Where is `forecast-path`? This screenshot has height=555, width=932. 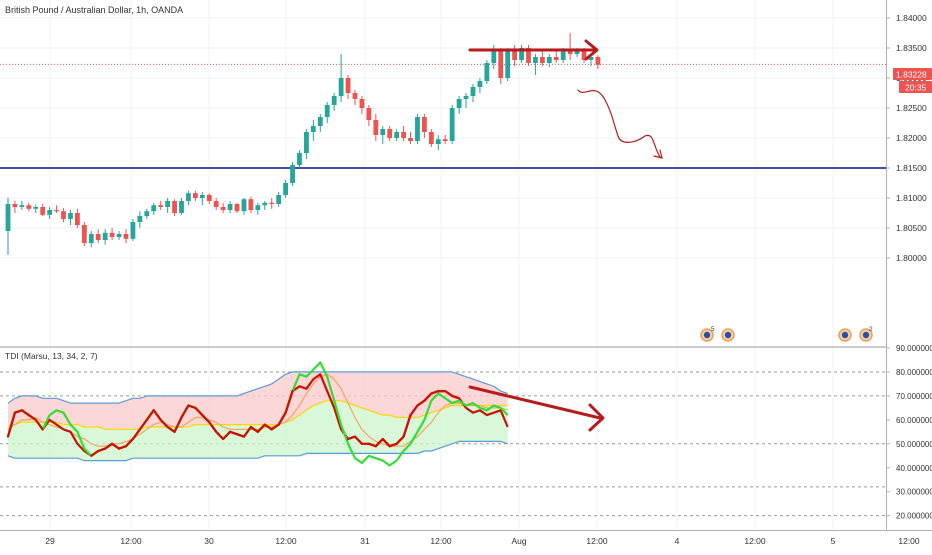
forecast-path is located at coordinates (620, 124).